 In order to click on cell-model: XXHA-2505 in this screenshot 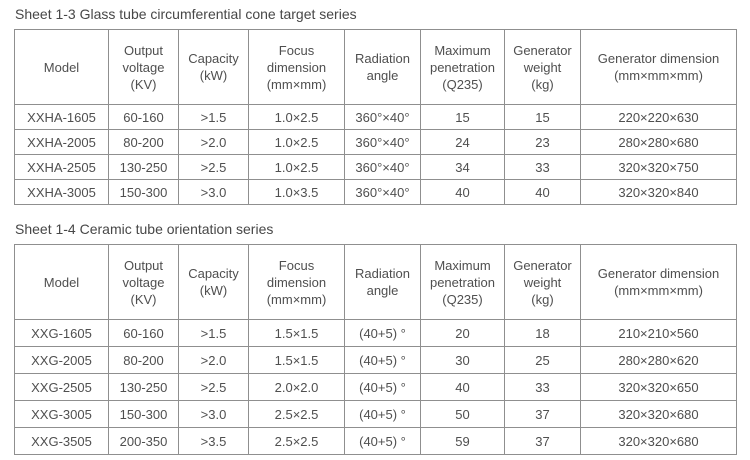, I will do `click(61, 167)`.